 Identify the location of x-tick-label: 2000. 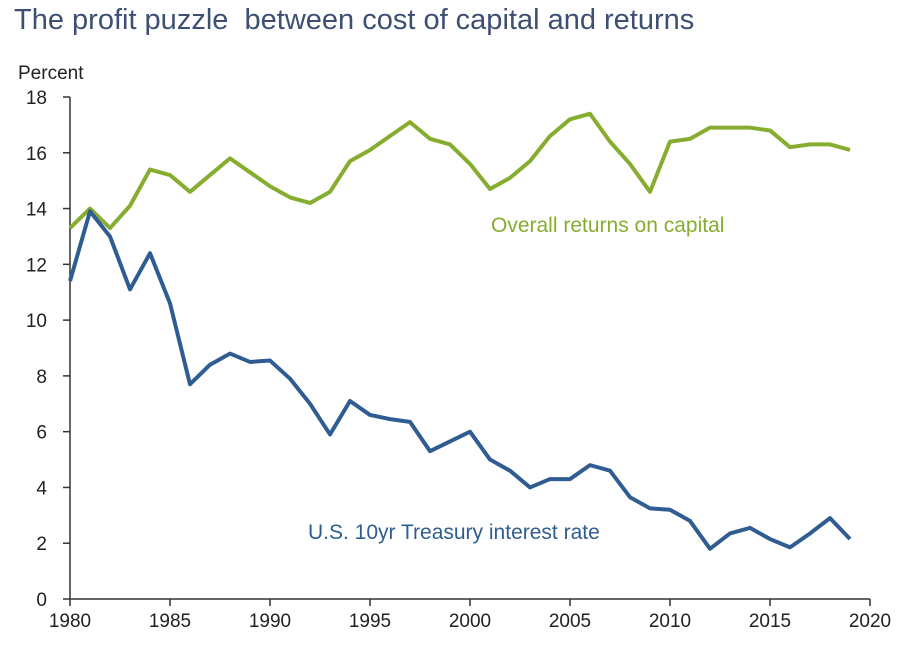
(470, 621).